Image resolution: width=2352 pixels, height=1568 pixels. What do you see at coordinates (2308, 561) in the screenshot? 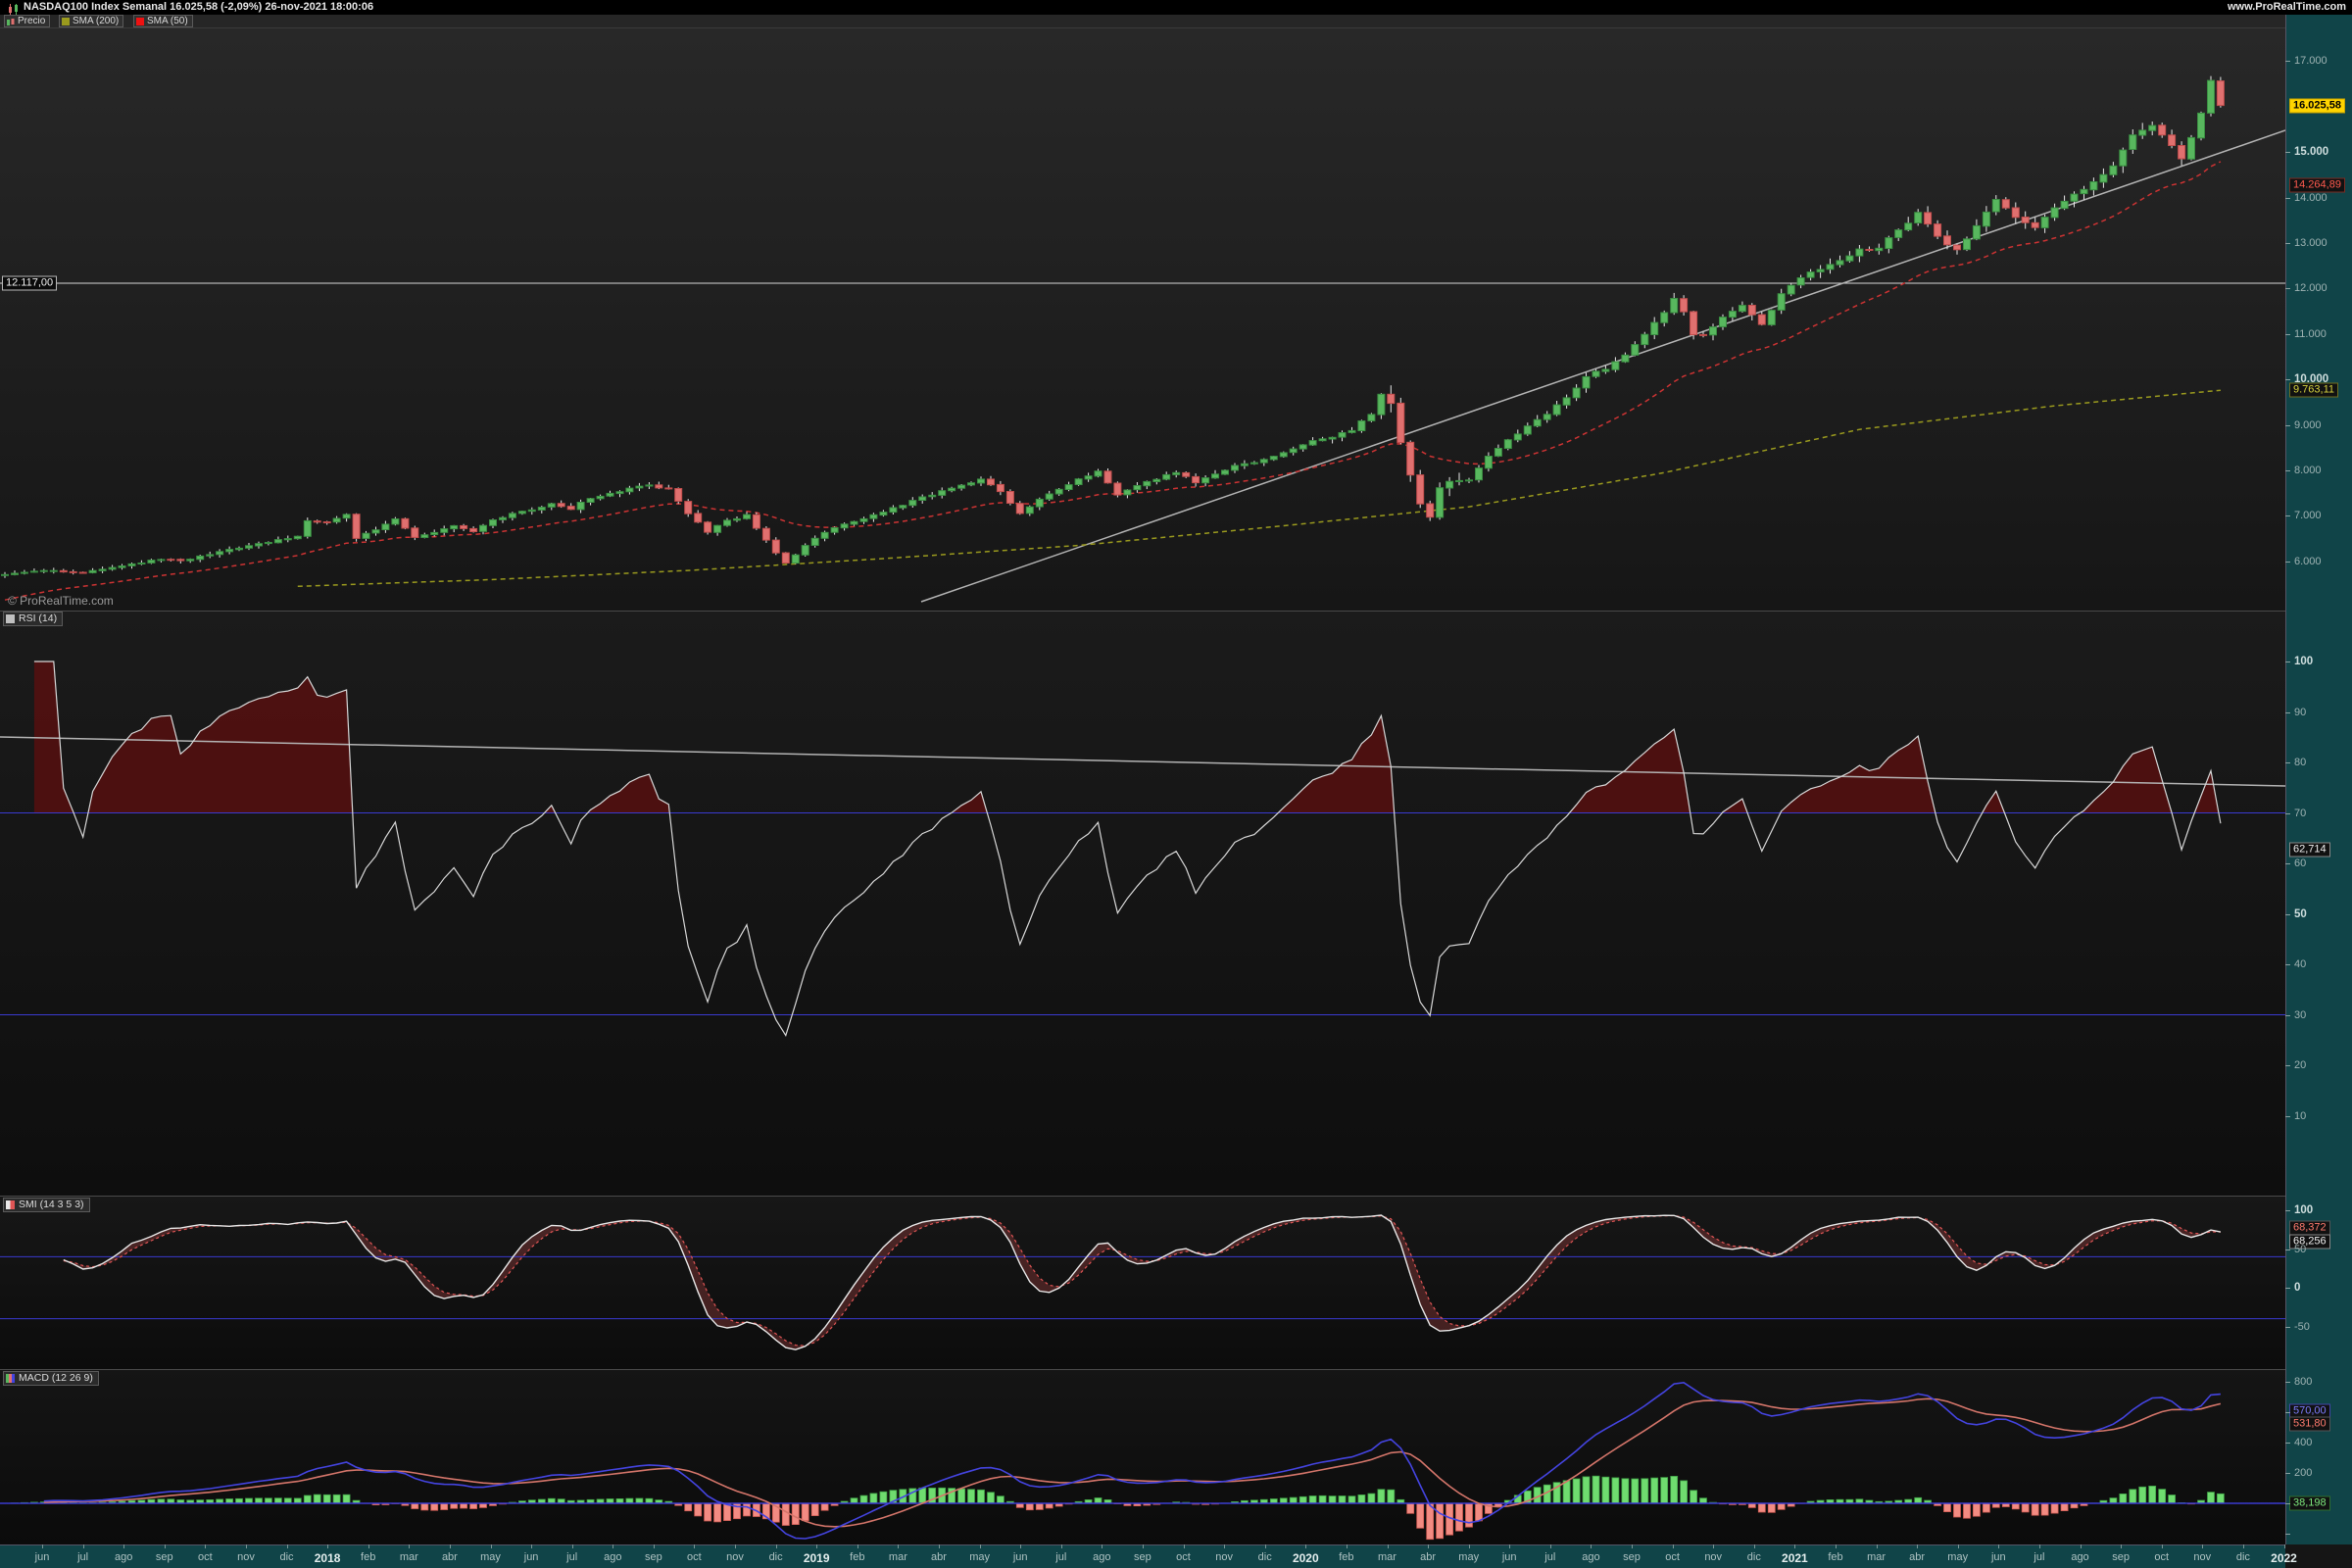
I see `price-axis-tick-label: 6.000` at bounding box center [2308, 561].